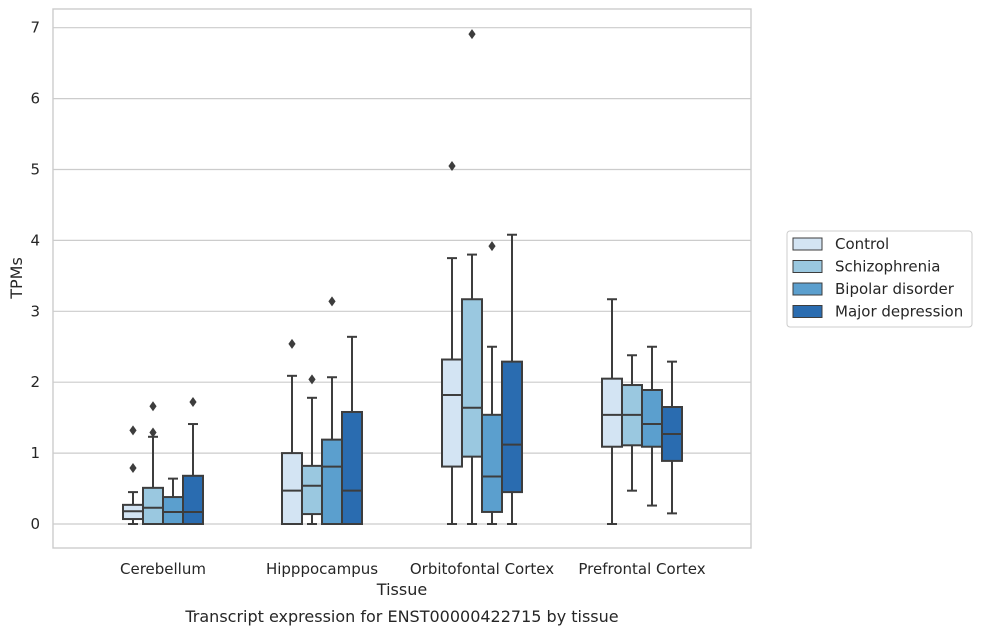 The image size is (983, 634). I want to click on x-axis-label: Tissue, so click(401, 589).